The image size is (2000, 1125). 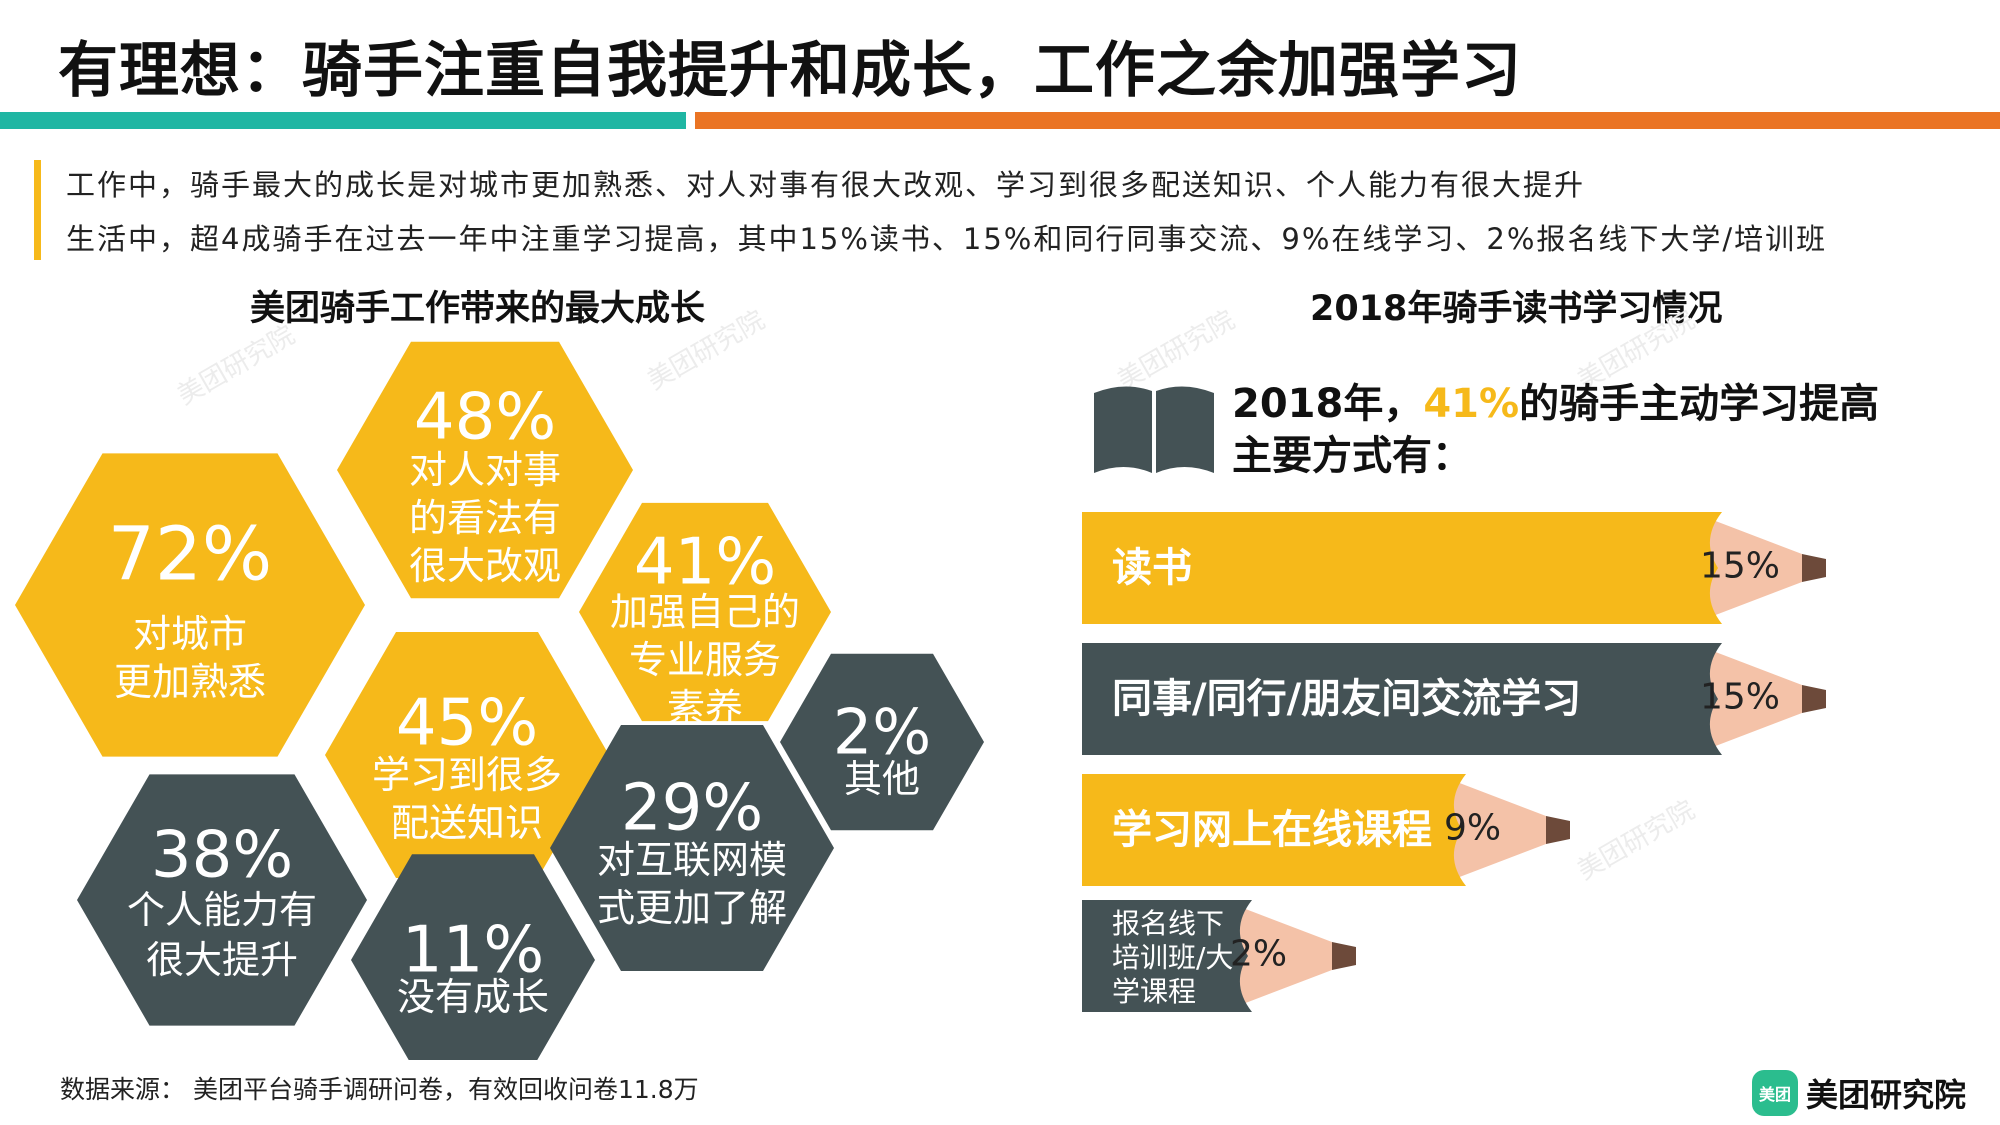 I want to click on hexagon-item: 38%个人能力有很大提升, so click(x=222, y=900).